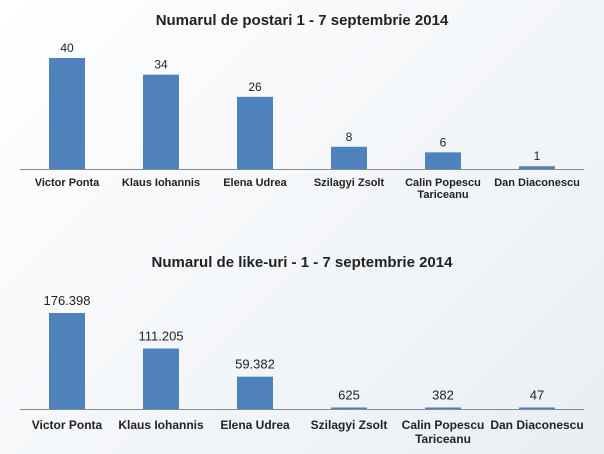 This screenshot has width=604, height=454. I want to click on chart-1-value-label-1: 40, so click(67, 48).